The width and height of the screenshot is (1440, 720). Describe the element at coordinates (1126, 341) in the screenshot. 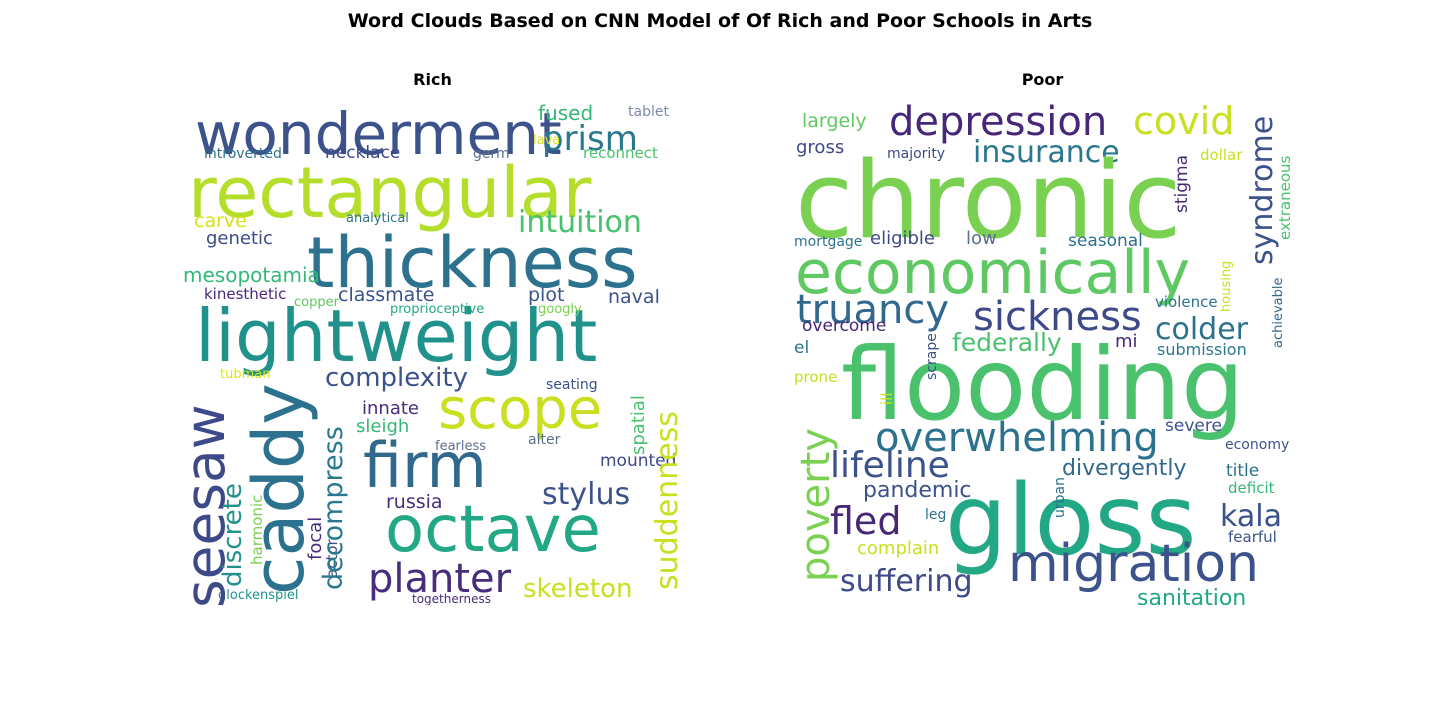

I see `cloud-word: mi` at that location.